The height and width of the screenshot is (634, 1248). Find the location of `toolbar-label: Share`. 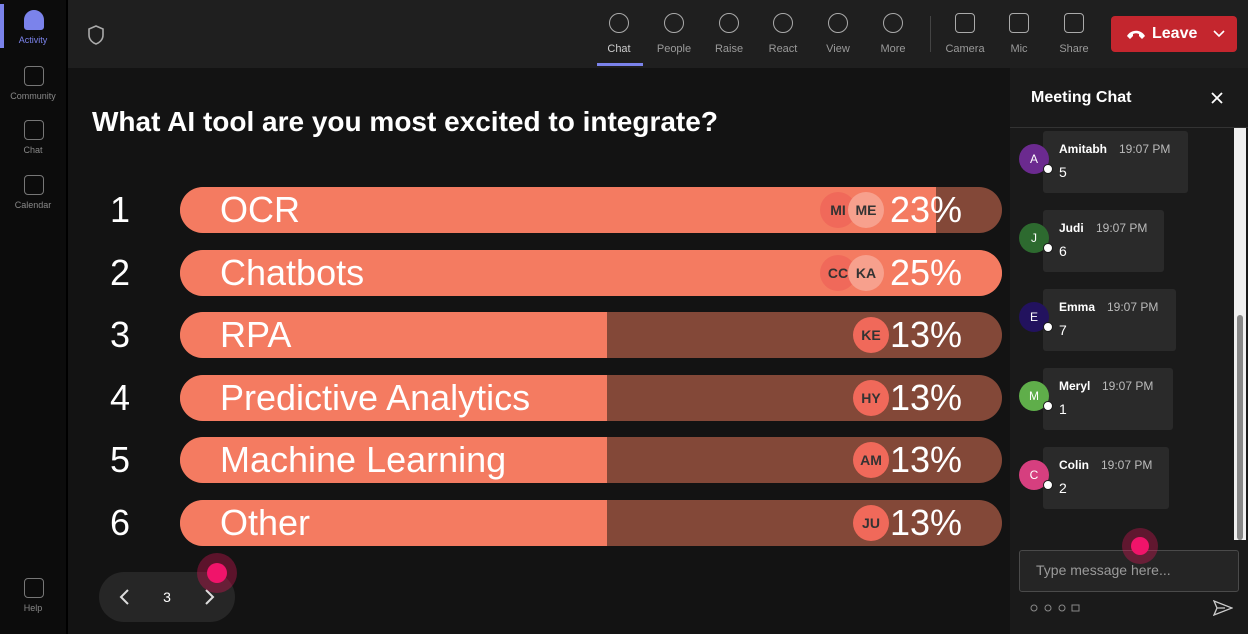

toolbar-label: Share is located at coordinates (1074, 49).